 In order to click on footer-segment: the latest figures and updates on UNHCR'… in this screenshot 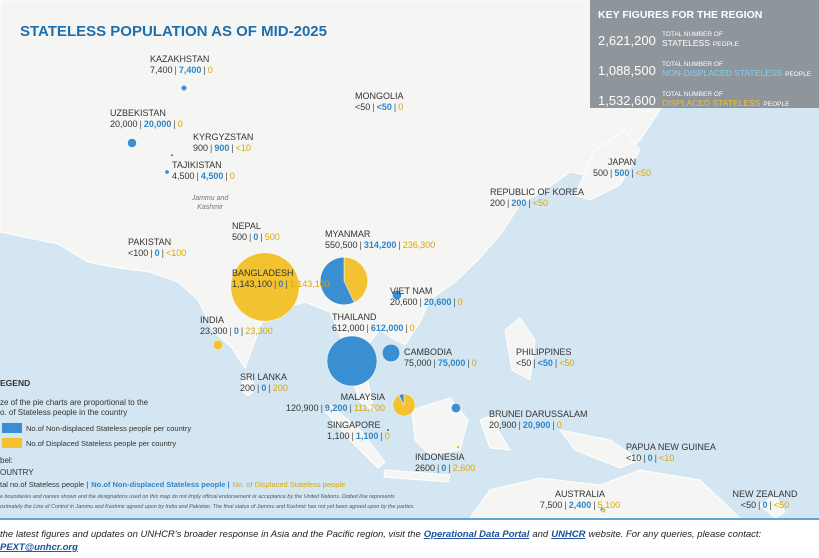, I will do `click(210, 534)`.